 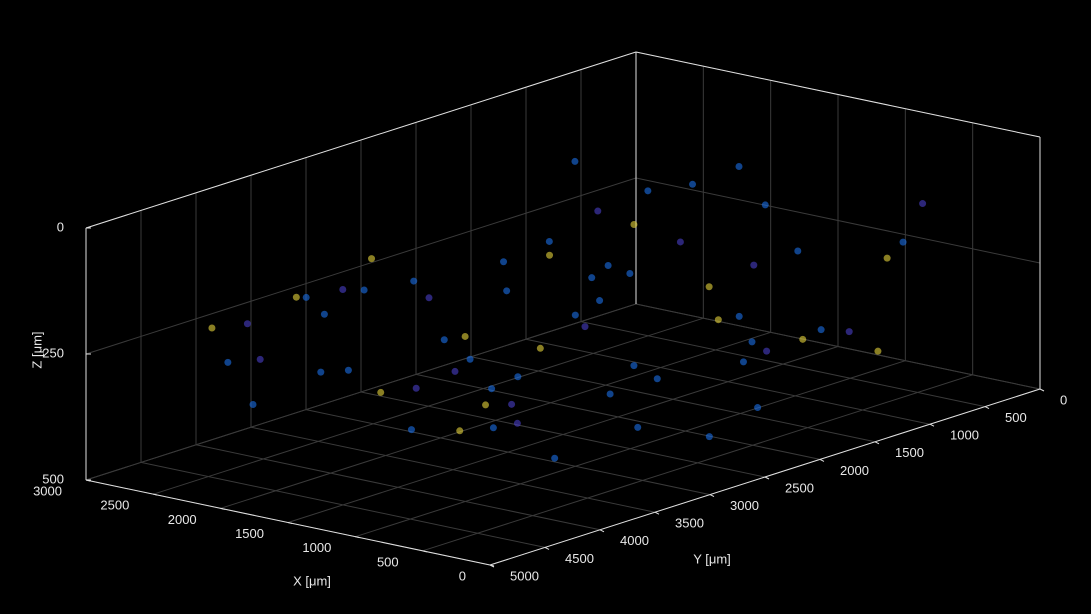 What do you see at coordinates (524, 575) in the screenshot?
I see `y-tick-label: 5000` at bounding box center [524, 575].